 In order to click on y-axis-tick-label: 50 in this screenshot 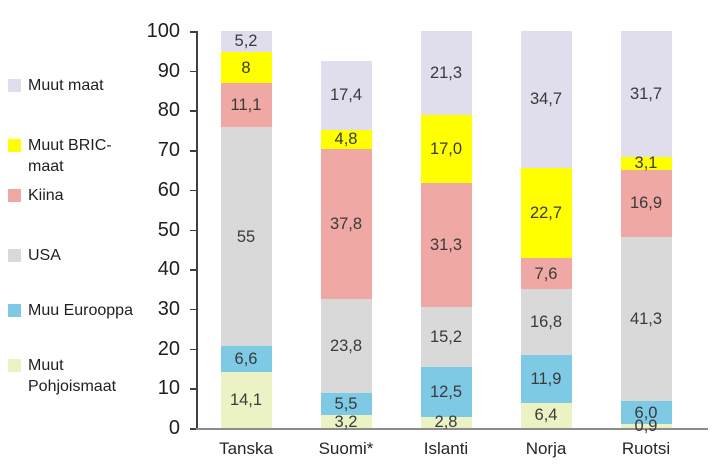, I will do `click(168, 229)`.